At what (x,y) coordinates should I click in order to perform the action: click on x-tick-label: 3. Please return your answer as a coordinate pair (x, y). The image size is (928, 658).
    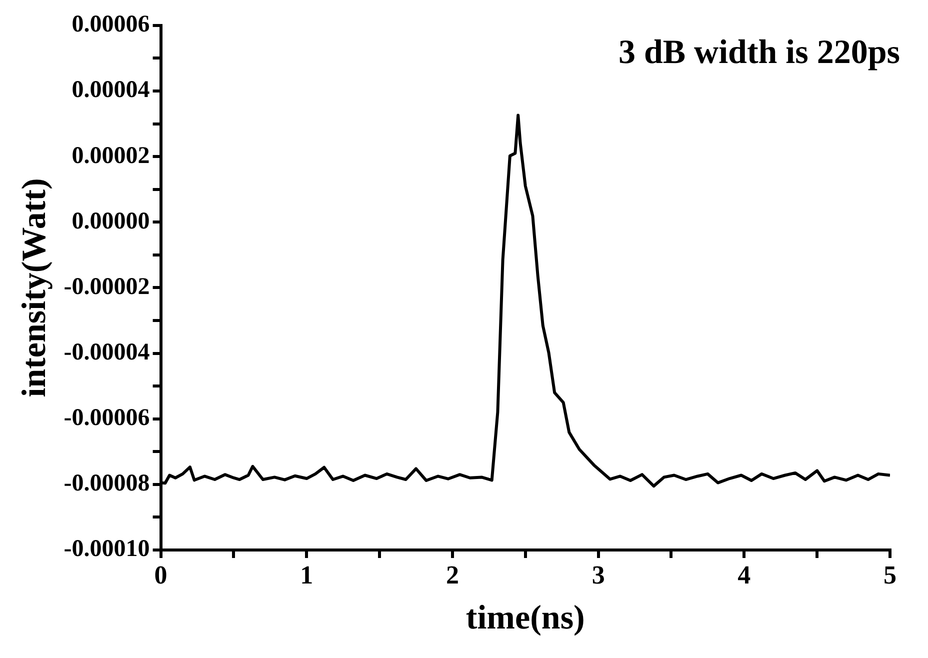
    Looking at the image, I should click on (598, 575).